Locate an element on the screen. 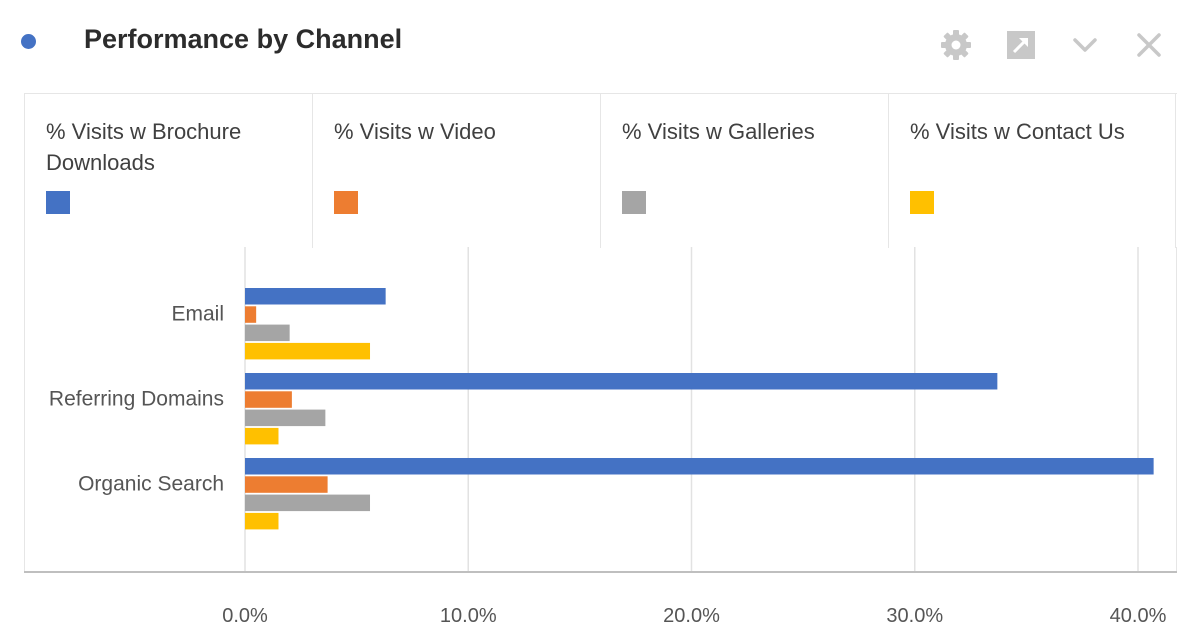 This screenshot has width=1203, height=643. x-tick-label: 30.0% is located at coordinates (914, 616).